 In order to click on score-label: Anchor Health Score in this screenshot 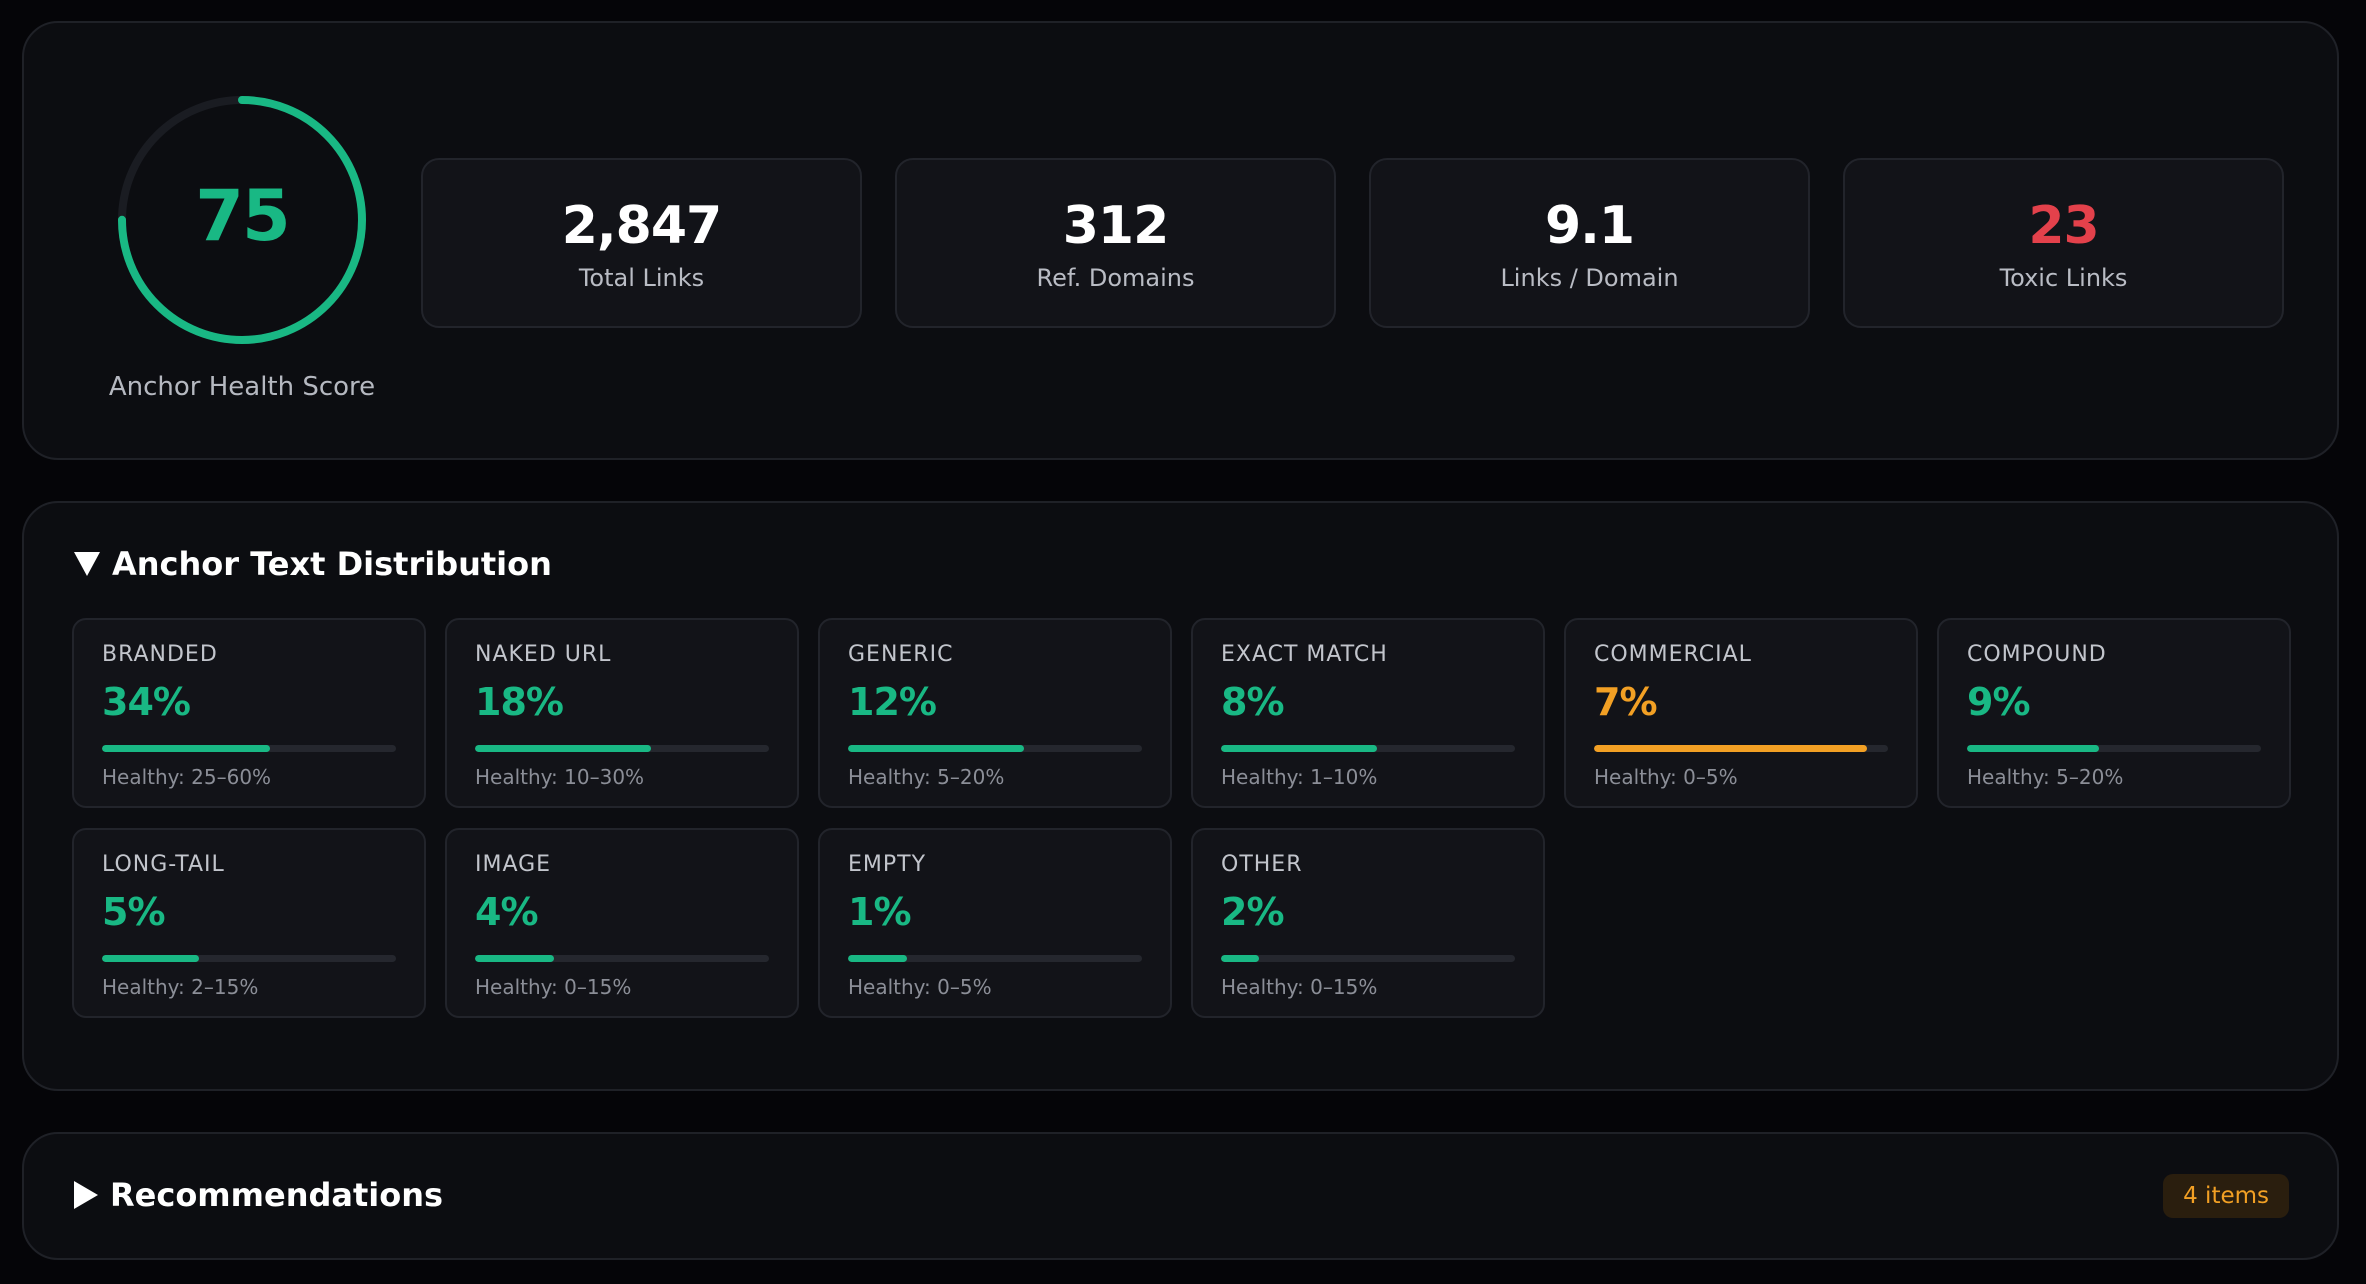, I will do `click(242, 387)`.